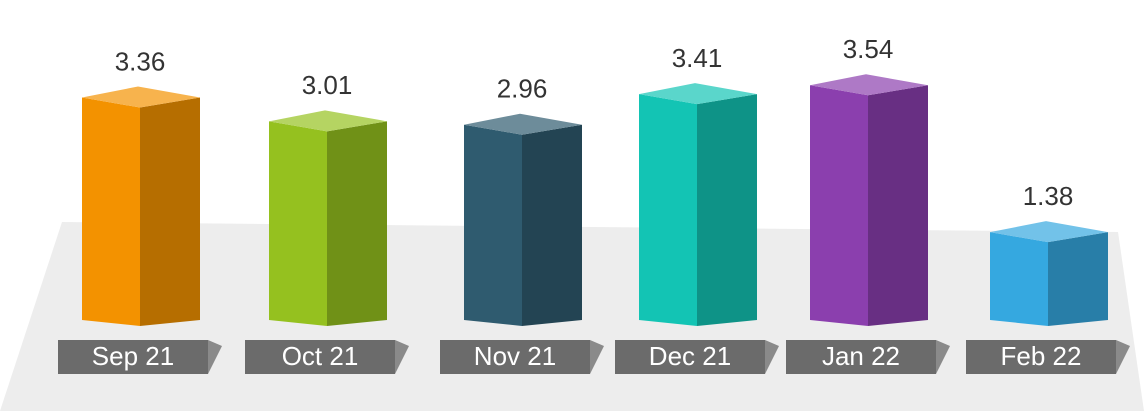  I want to click on value-label: 1.38, so click(1048, 196).